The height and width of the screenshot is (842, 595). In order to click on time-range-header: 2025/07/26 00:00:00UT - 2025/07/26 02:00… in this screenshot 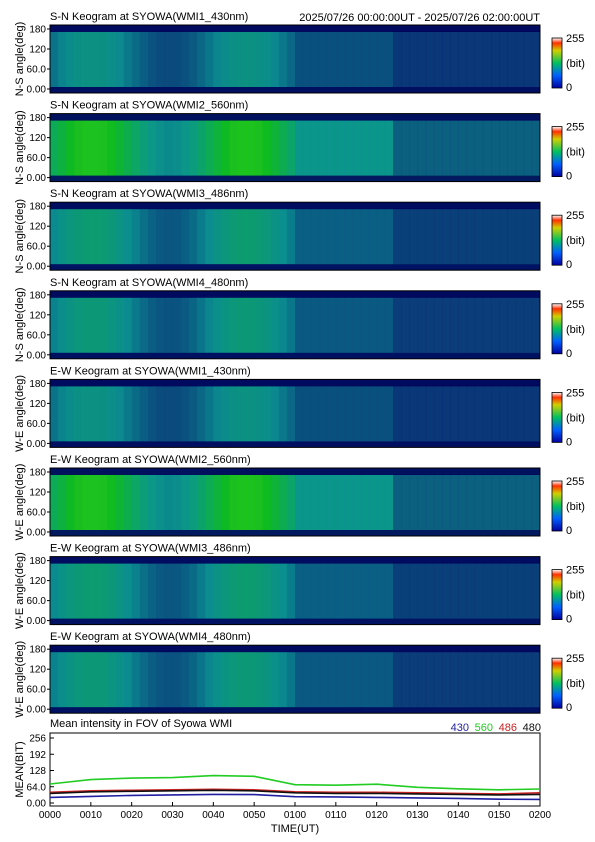, I will do `click(419, 18)`.